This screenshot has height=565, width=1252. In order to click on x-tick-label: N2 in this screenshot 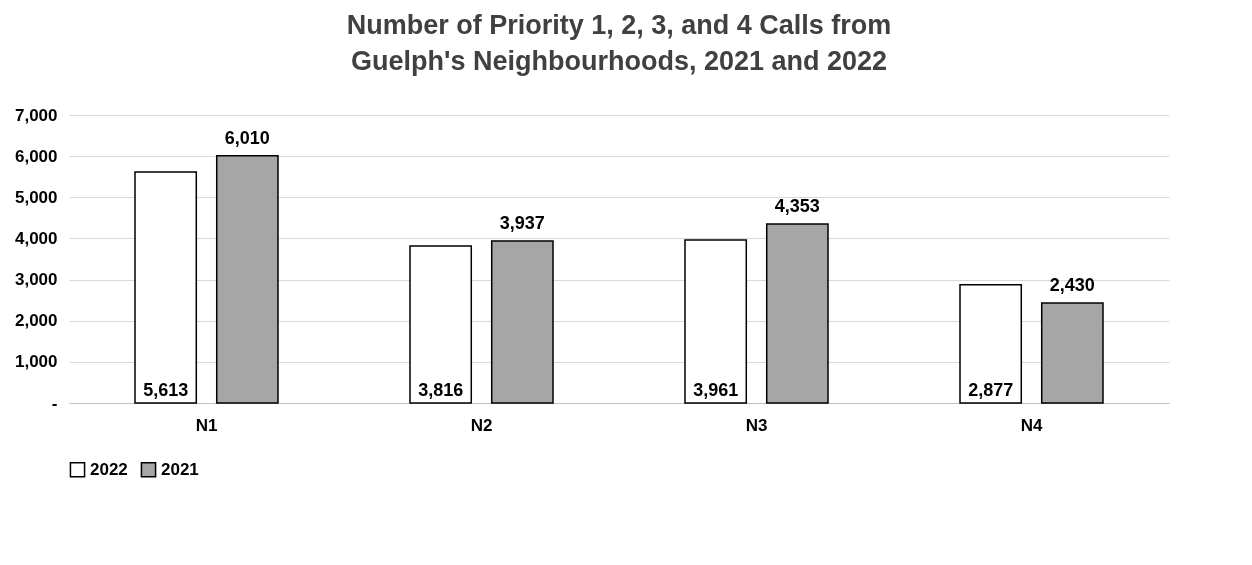, I will do `click(481, 425)`.